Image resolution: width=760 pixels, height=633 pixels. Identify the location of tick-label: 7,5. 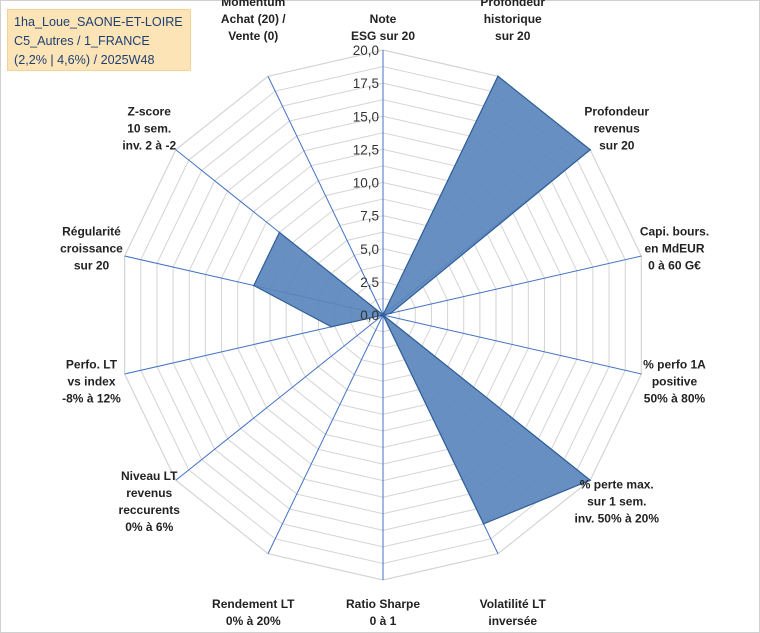
(369, 216).